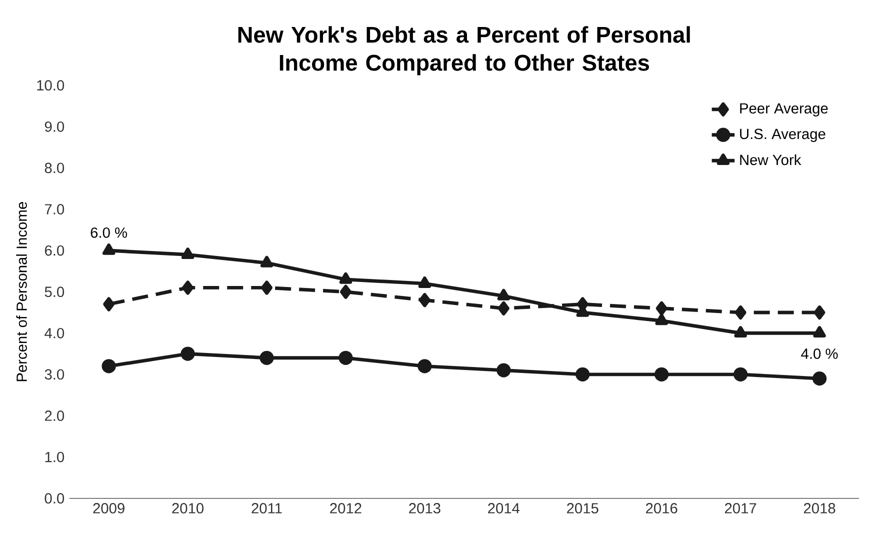 The width and height of the screenshot is (883, 533). What do you see at coordinates (54, 457) in the screenshot?
I see `y-tick-label: 1.0` at bounding box center [54, 457].